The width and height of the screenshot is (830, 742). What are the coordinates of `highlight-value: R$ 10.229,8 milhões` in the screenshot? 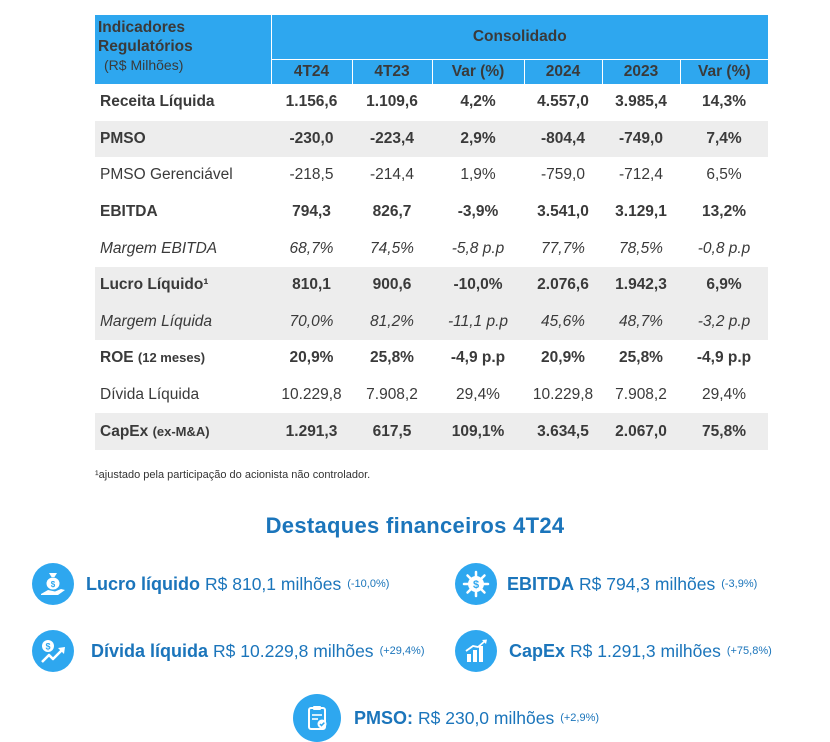 It's located at (293, 650).